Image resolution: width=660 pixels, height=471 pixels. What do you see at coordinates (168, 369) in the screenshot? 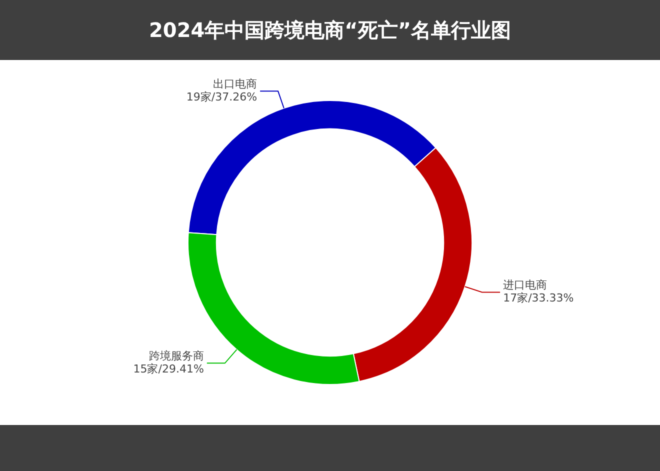
I see `data-label: 15家/29.41%` at bounding box center [168, 369].